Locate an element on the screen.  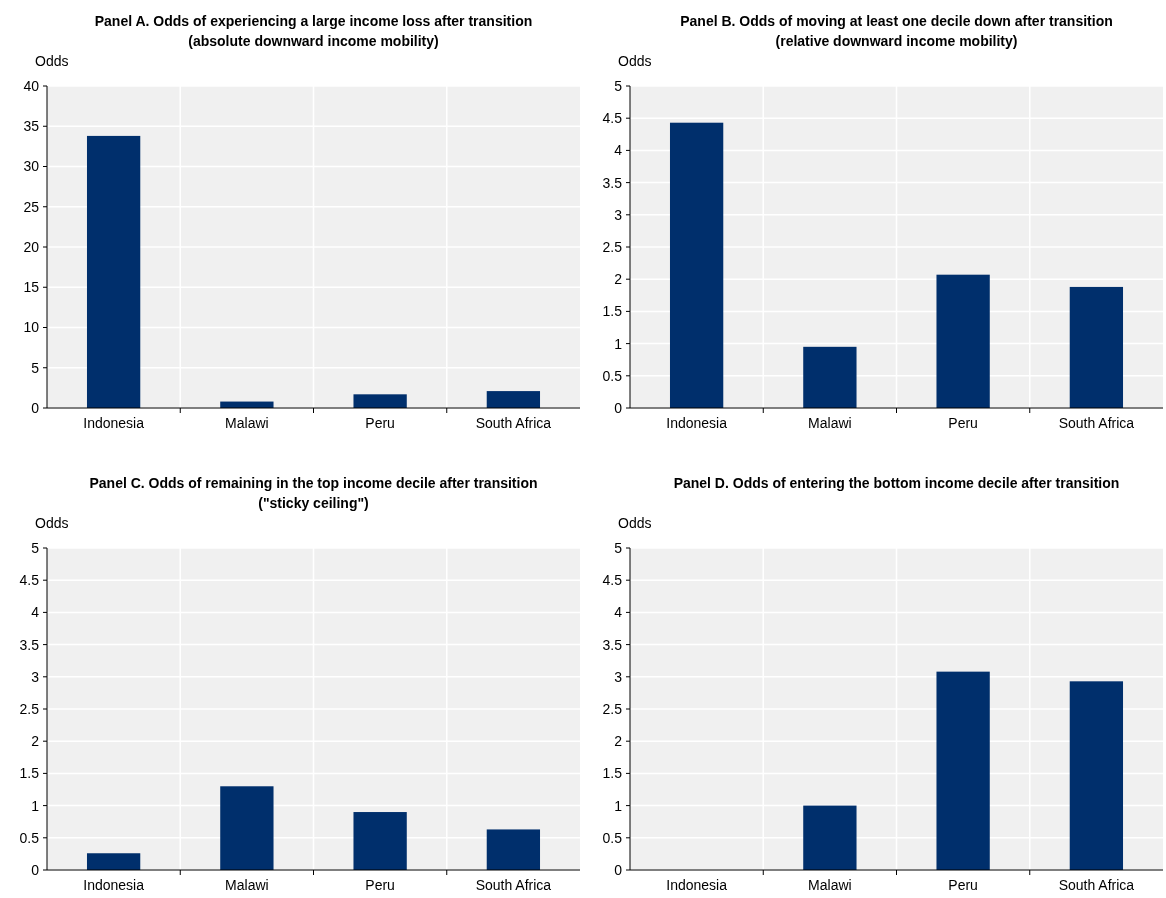
y-tick-label: 20 is located at coordinates (31, 246).